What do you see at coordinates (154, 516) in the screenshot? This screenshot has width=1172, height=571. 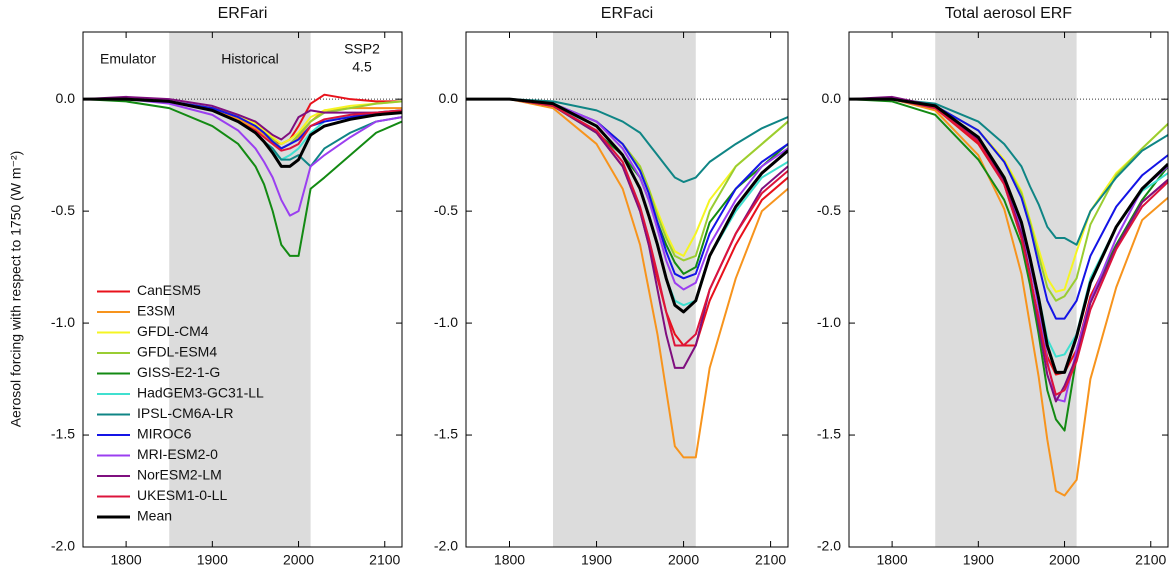 I see `legend-label: Mean` at bounding box center [154, 516].